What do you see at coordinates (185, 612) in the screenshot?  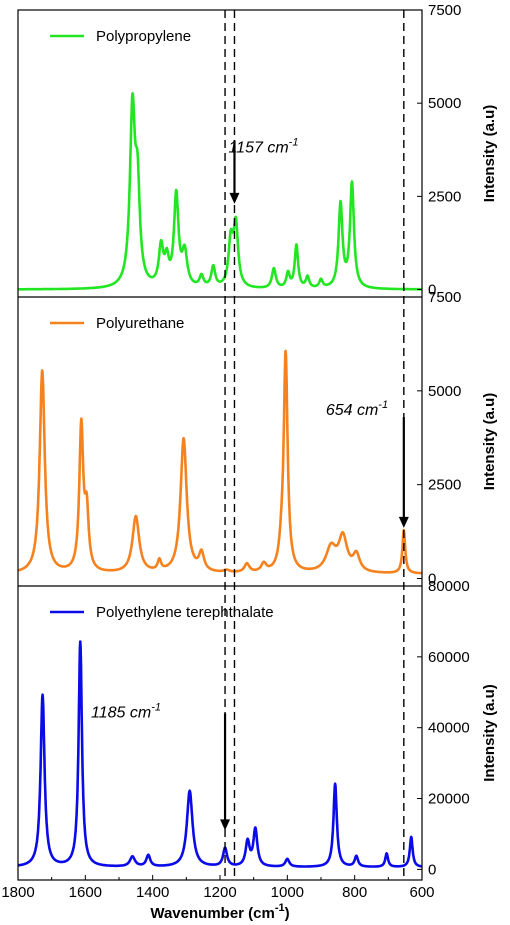 I see `panel-3-legend-label: Polyethylene terephthalate` at bounding box center [185, 612].